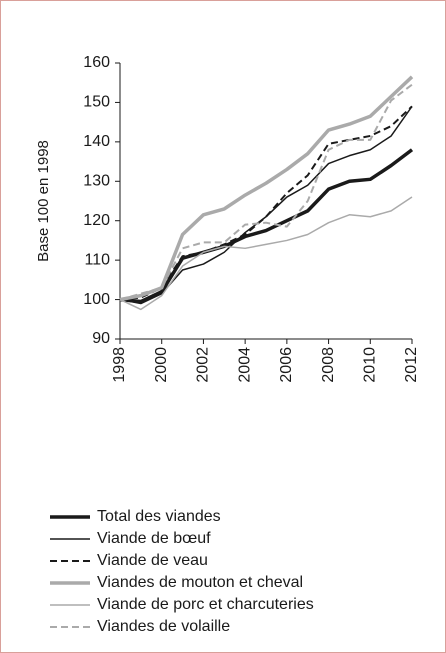 This screenshot has height=653, width=446. Describe the element at coordinates (152, 560) in the screenshot. I see `legend-label: Viande de veau` at that location.